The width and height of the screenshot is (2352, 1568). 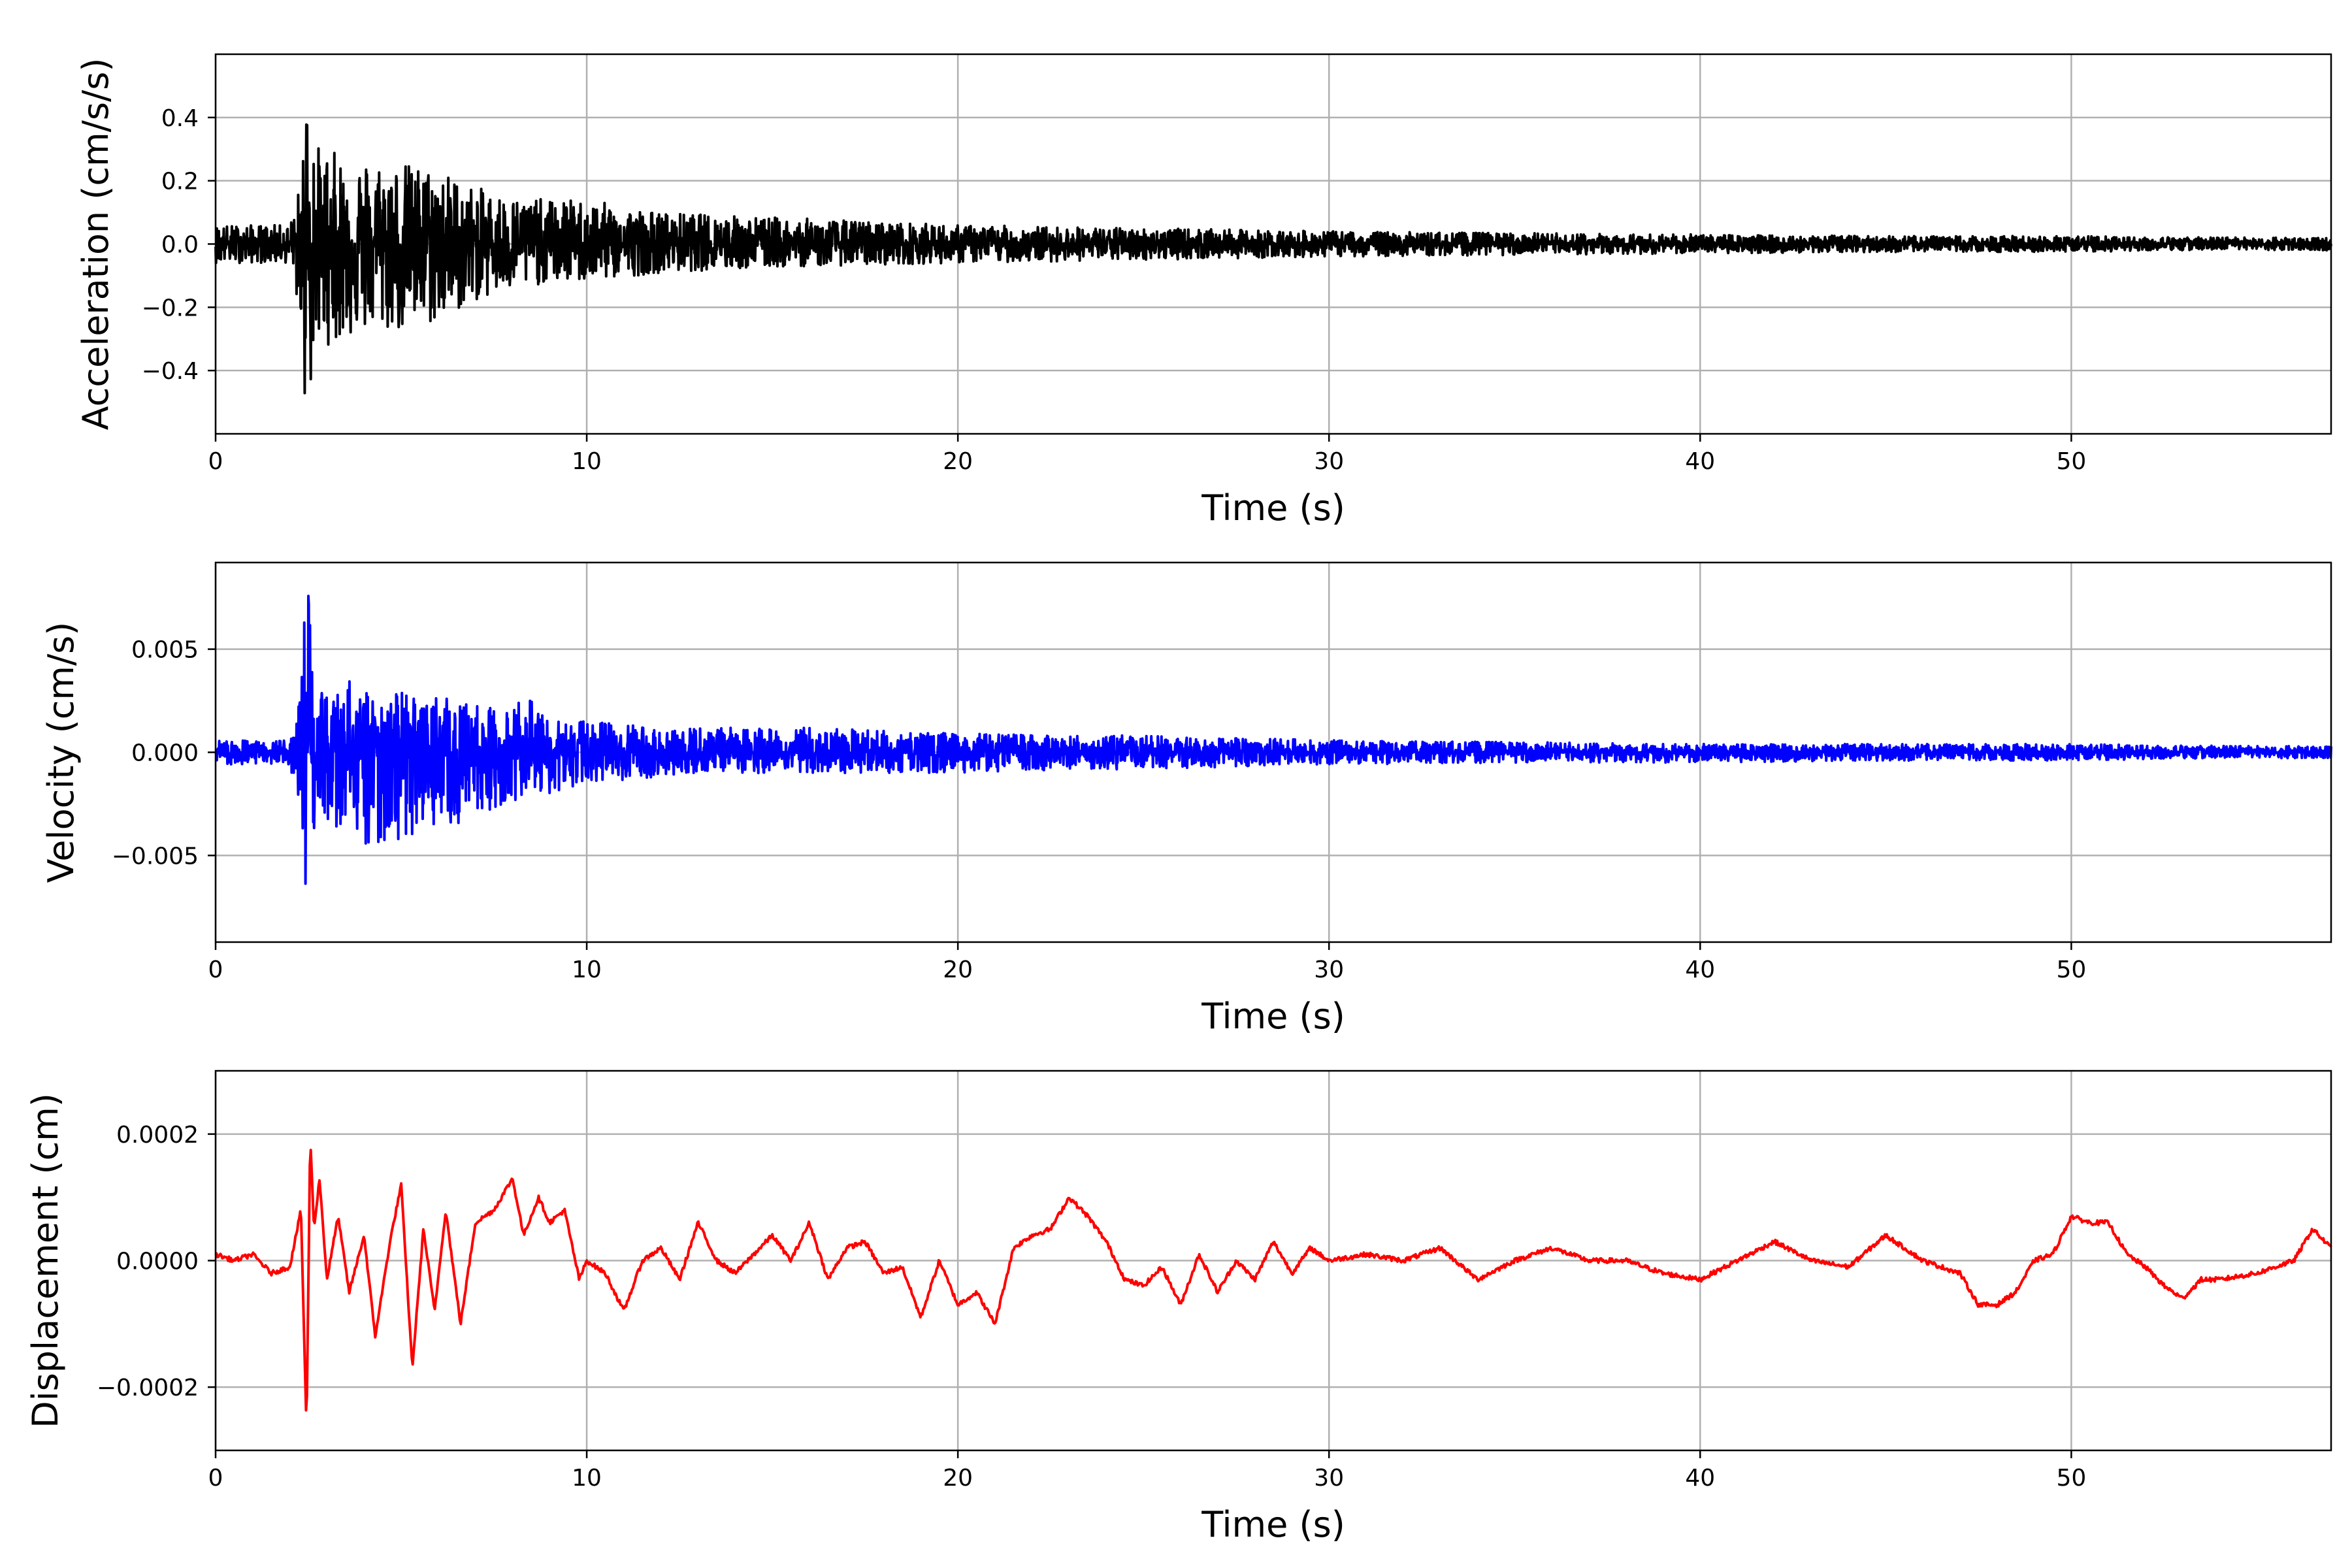 What do you see at coordinates (587, 461) in the screenshot?
I see `acceleration-xtick-label: 10` at bounding box center [587, 461].